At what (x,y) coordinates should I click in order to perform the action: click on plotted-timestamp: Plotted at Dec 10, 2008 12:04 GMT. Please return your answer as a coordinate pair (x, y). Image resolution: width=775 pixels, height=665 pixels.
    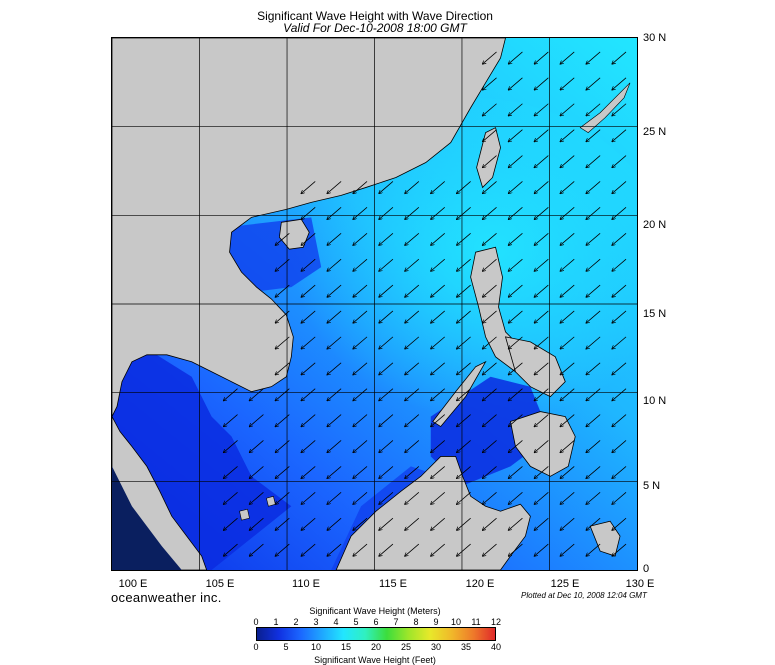
    Looking at the image, I should click on (584, 595).